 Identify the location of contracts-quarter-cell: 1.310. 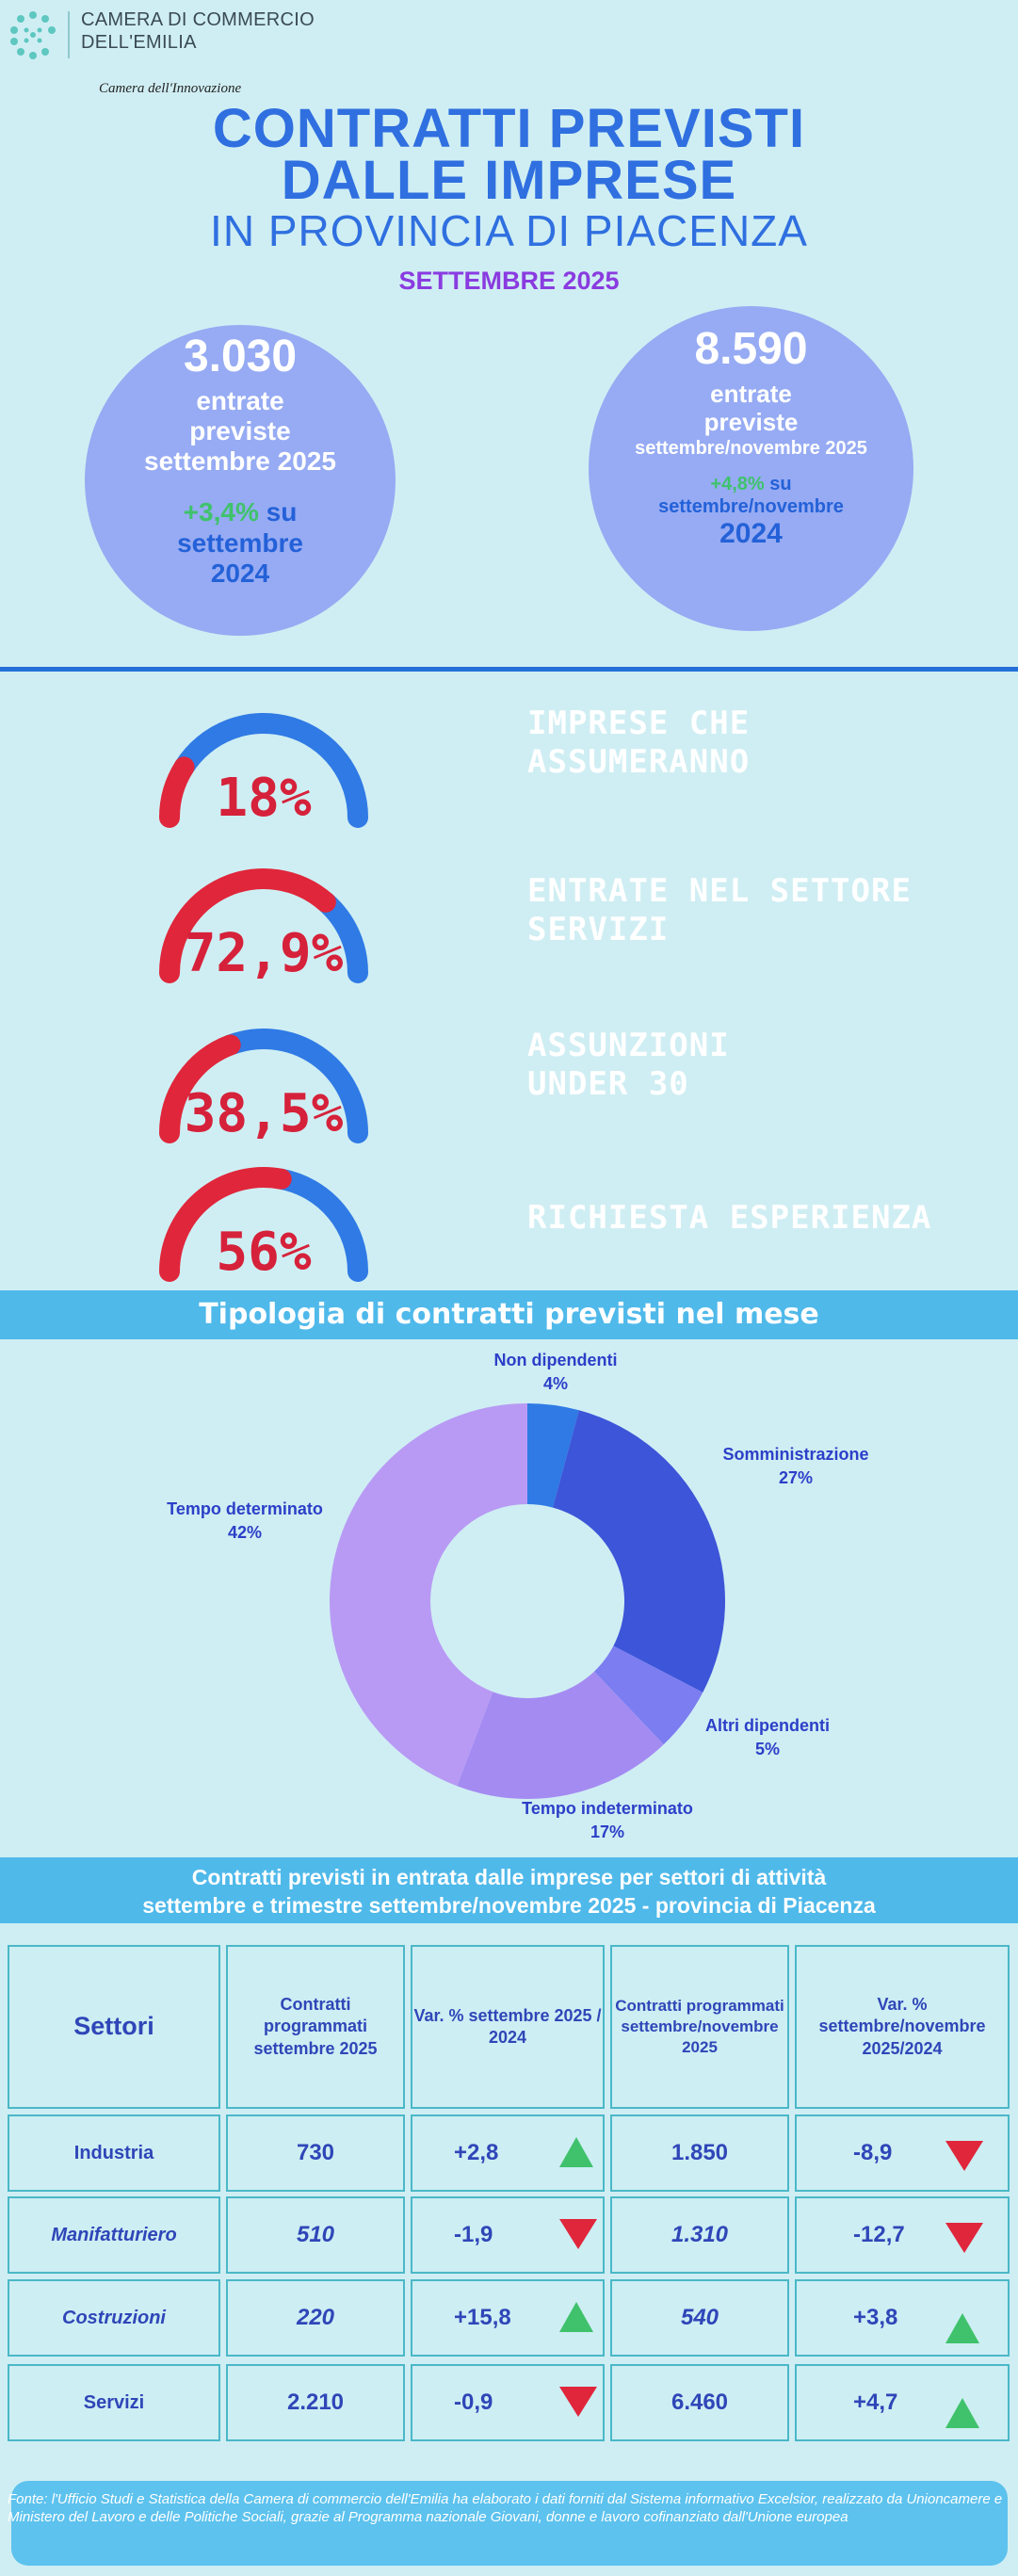
(700, 2235).